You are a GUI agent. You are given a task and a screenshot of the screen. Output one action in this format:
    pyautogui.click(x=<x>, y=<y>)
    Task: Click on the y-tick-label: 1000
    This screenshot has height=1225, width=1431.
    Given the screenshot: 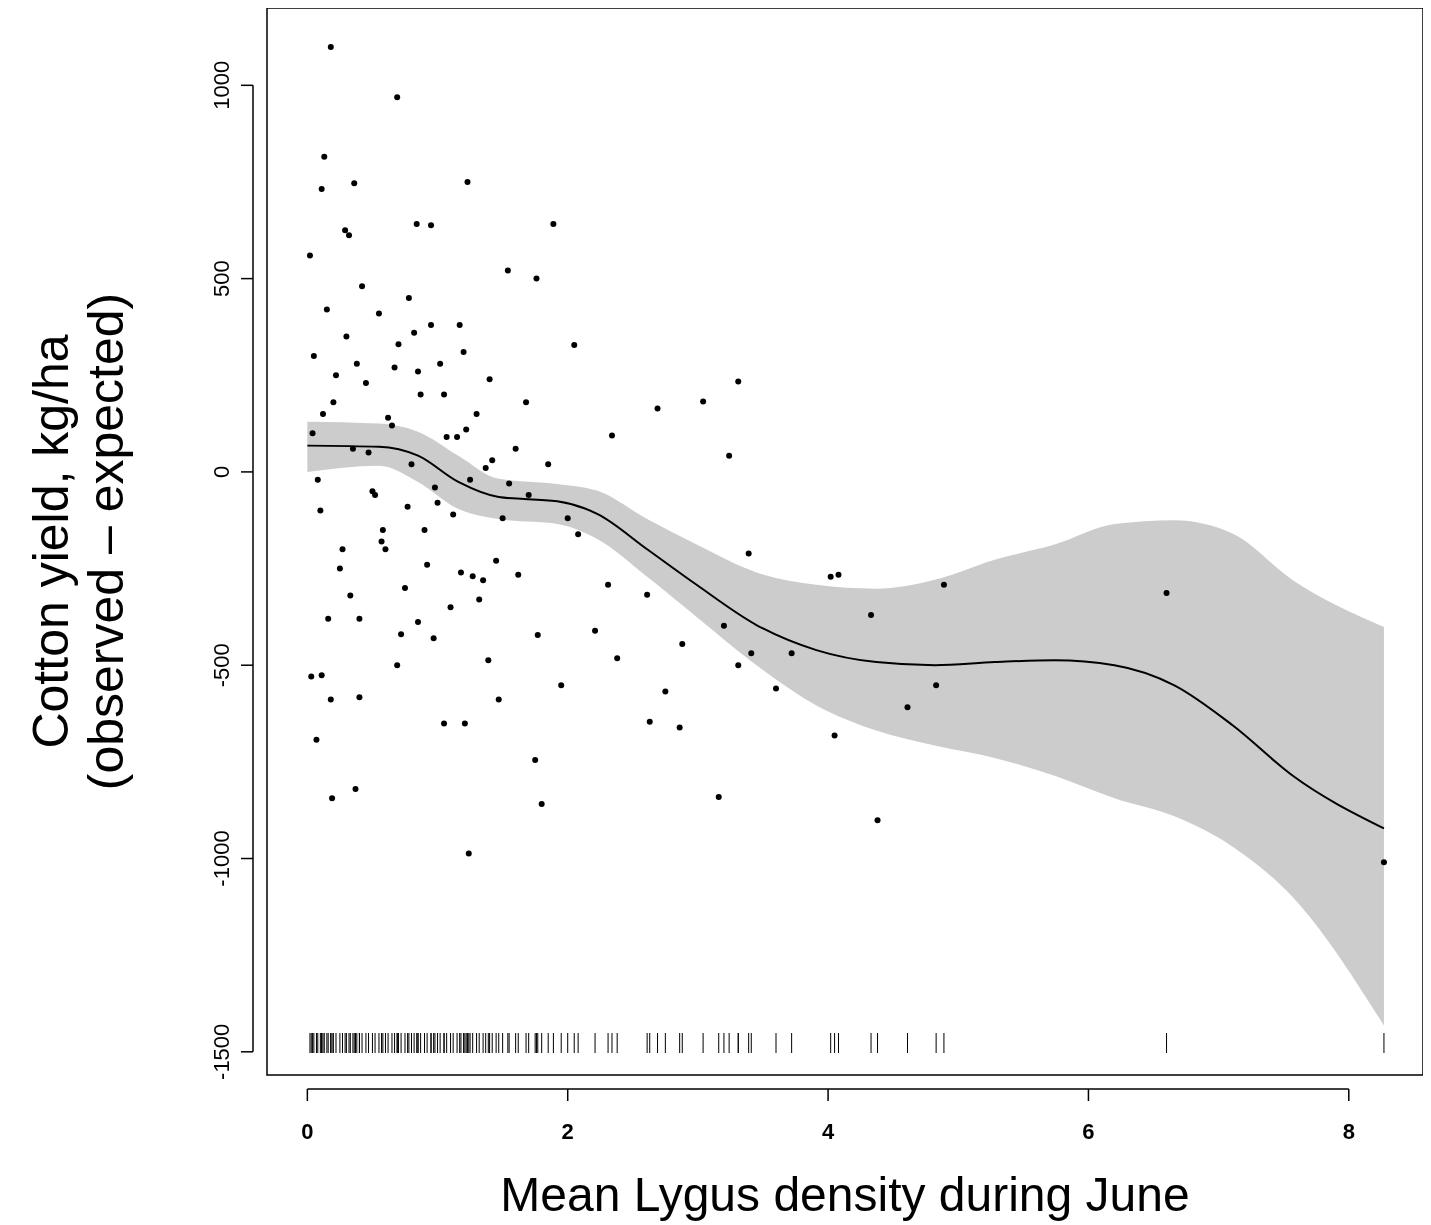 What is the action you would take?
    pyautogui.click(x=221, y=85)
    